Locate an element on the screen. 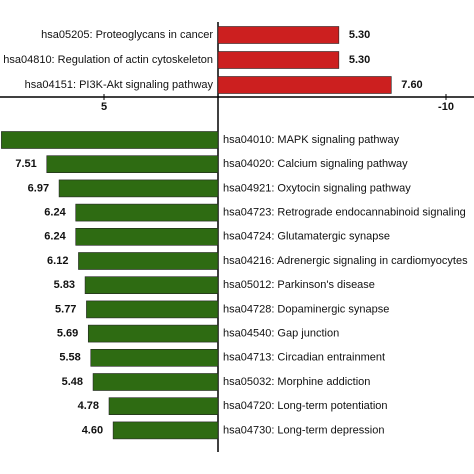 The image size is (474, 474). value-label: 5.48 is located at coordinates (72, 382).